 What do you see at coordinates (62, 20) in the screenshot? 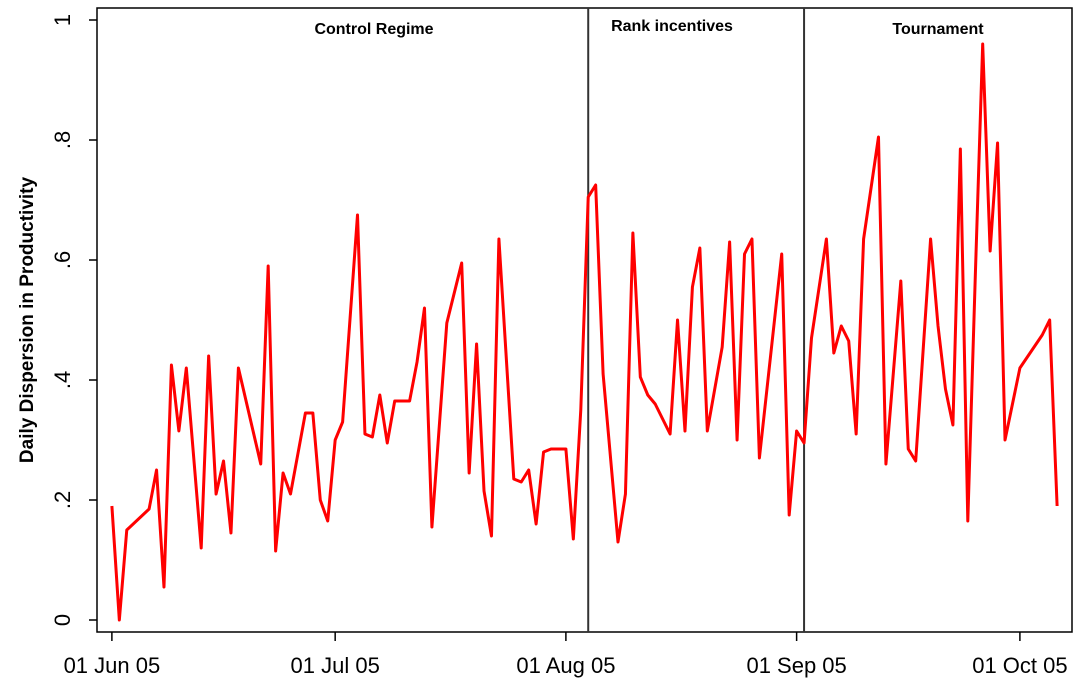
I see `y-tick-label: 1` at bounding box center [62, 20].